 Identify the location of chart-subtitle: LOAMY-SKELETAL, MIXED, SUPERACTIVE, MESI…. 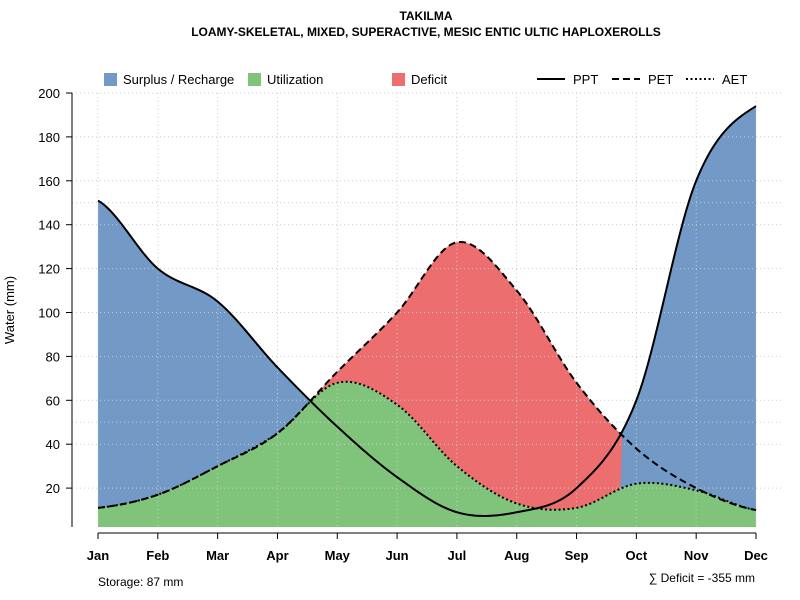
(426, 32).